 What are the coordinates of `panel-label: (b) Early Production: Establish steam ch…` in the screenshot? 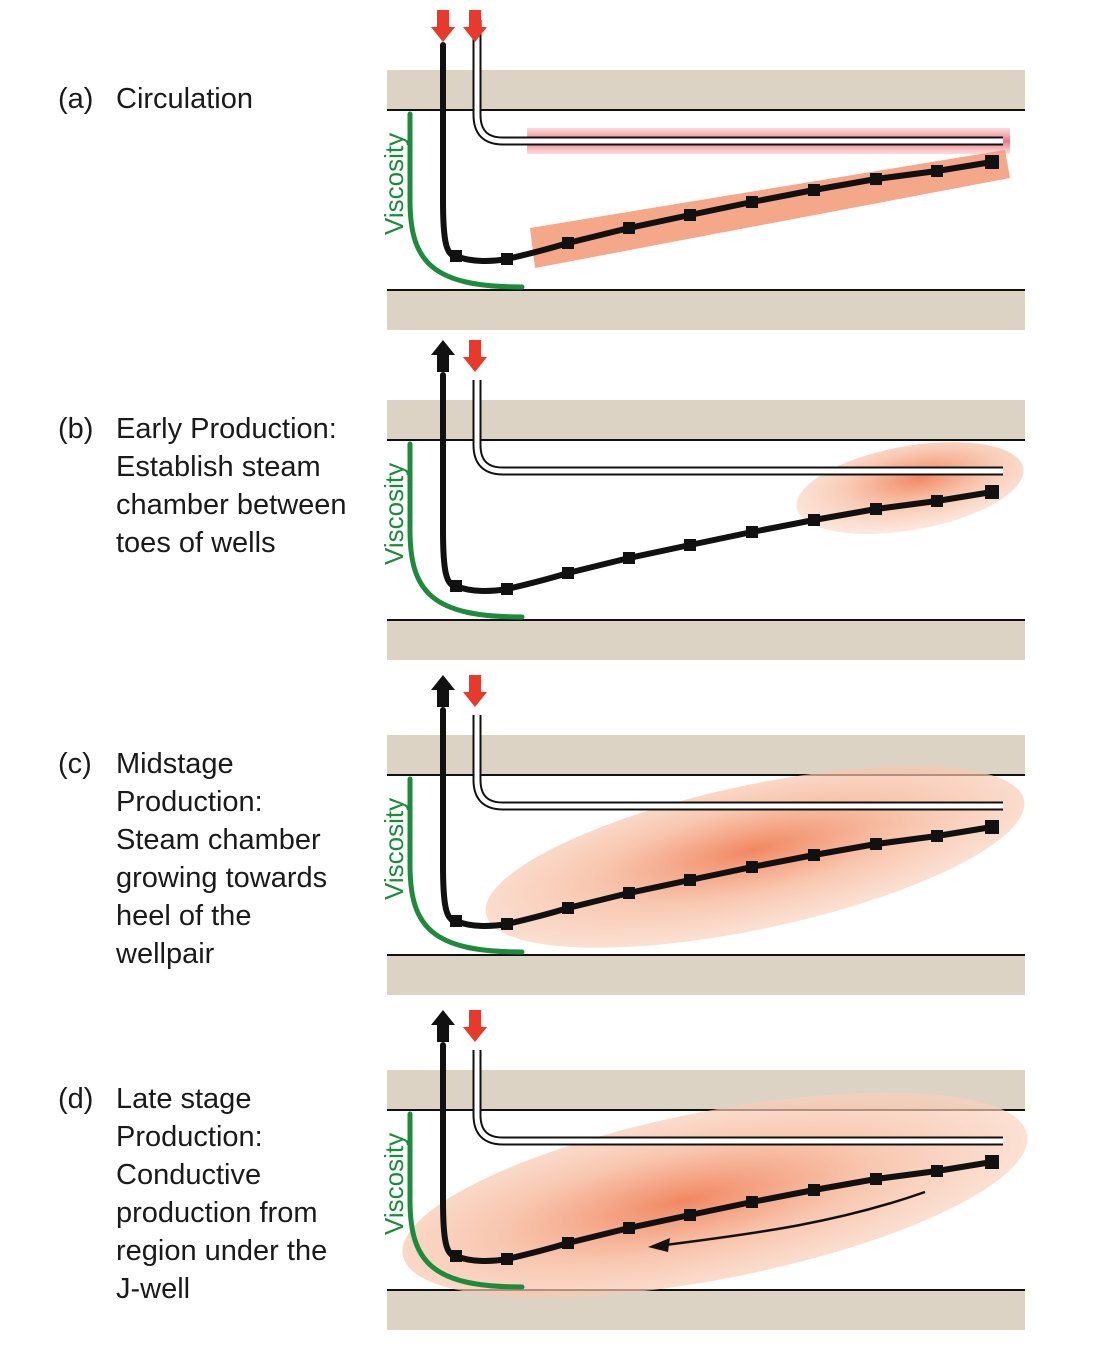 It's located at (212, 486).